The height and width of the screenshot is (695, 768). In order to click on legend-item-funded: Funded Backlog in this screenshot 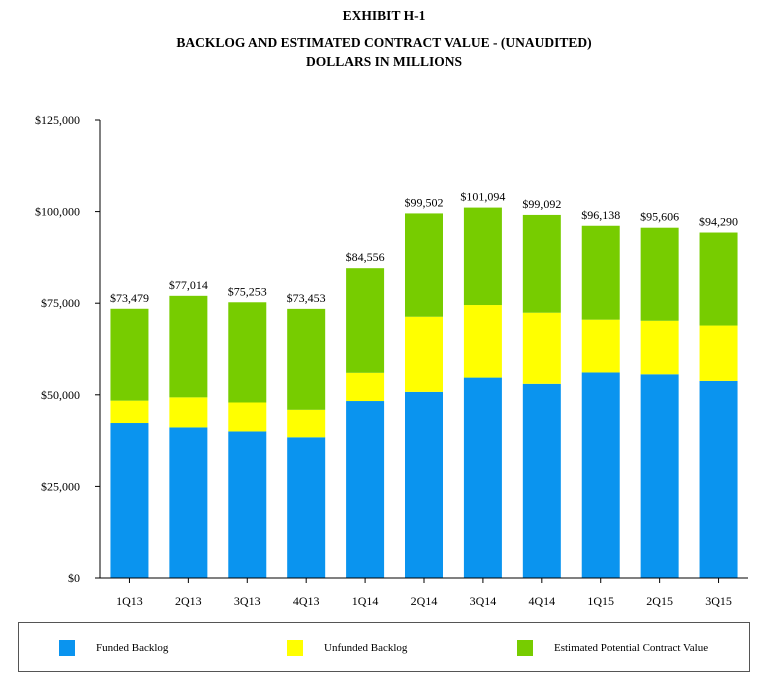, I will do `click(113, 648)`.